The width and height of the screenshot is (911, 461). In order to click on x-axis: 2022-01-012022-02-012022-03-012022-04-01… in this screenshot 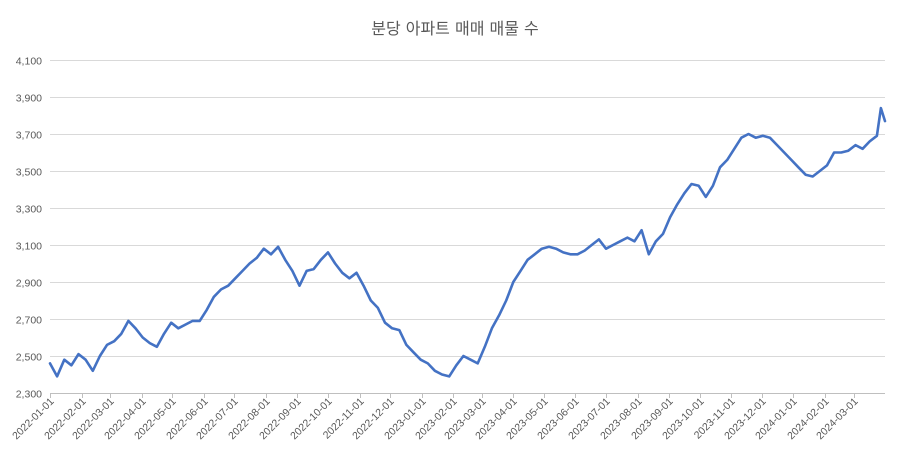, I will do `click(447, 417)`.